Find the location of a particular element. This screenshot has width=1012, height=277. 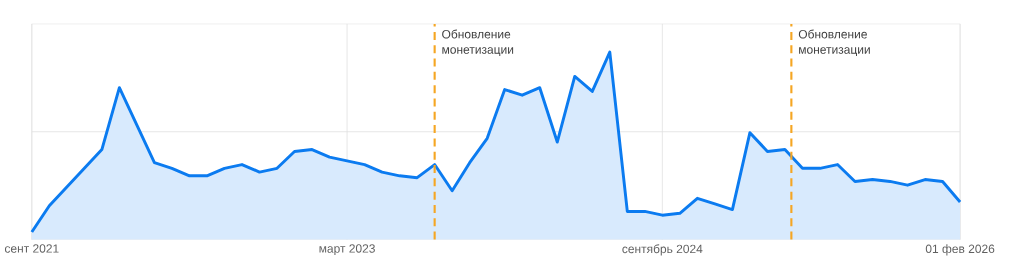

x-tick-label: март 2023 is located at coordinates (347, 249).